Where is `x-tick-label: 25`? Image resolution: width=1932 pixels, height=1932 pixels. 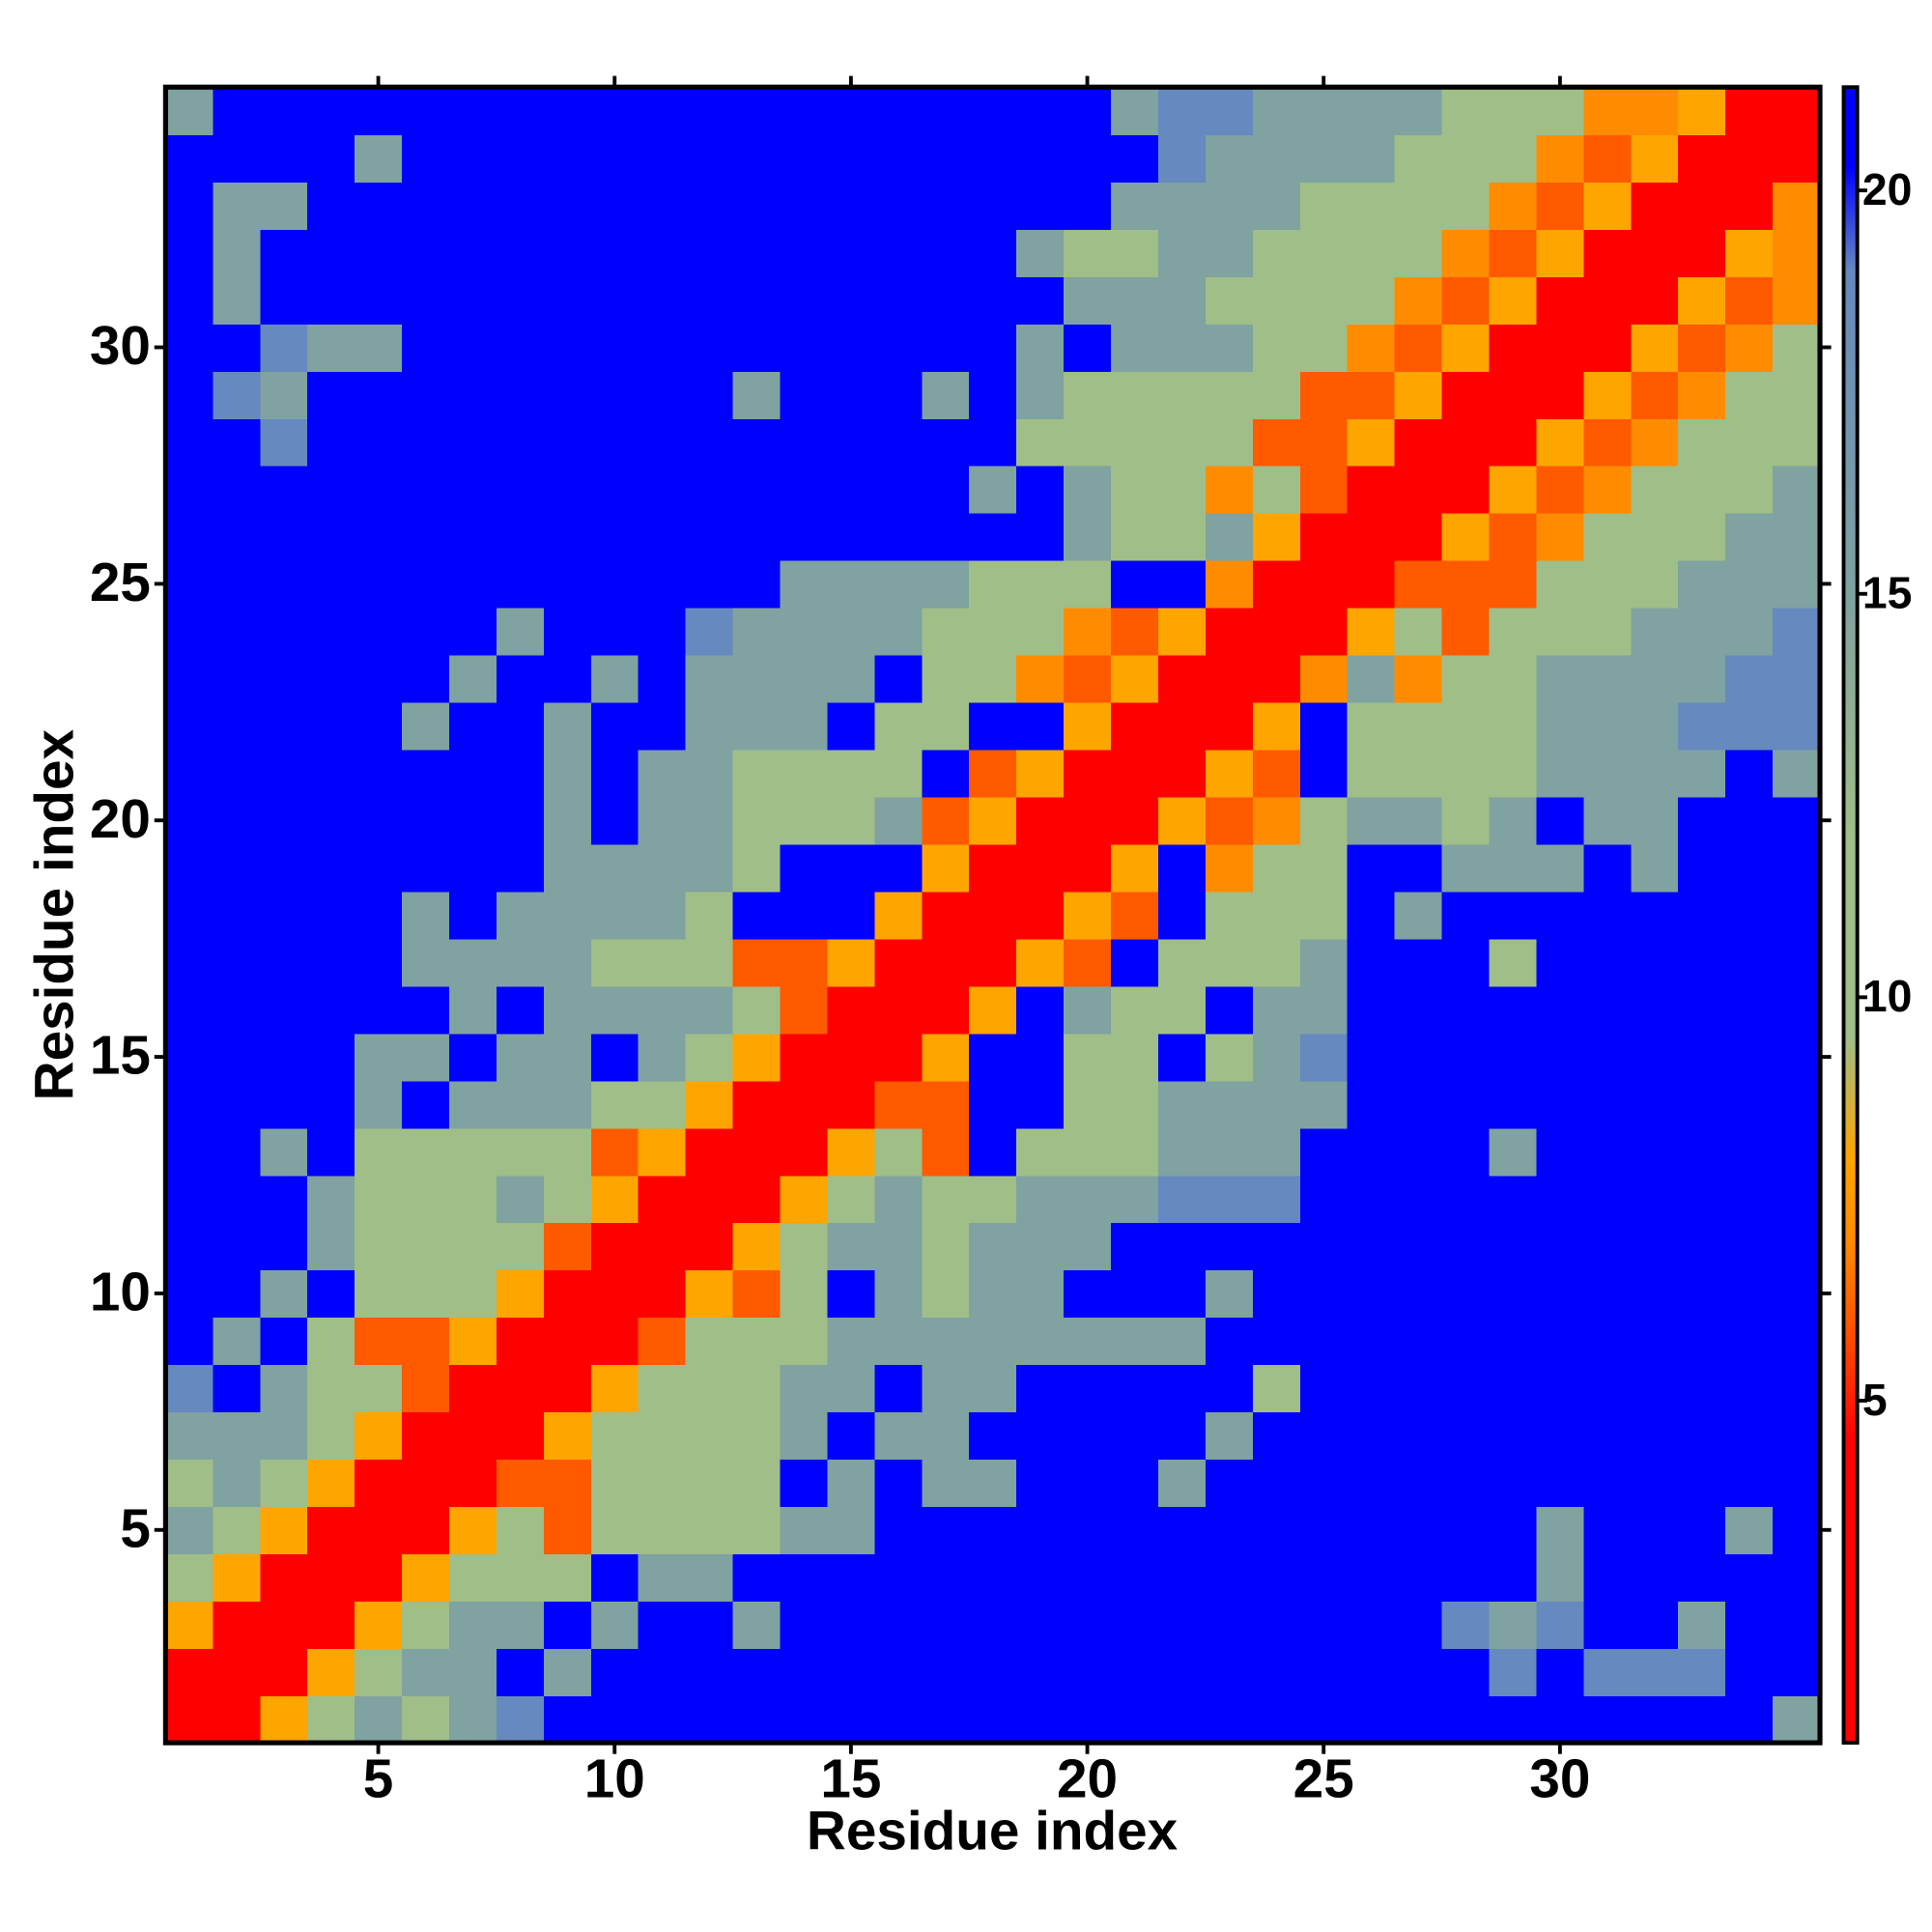 x-tick-label: 25 is located at coordinates (1323, 1778).